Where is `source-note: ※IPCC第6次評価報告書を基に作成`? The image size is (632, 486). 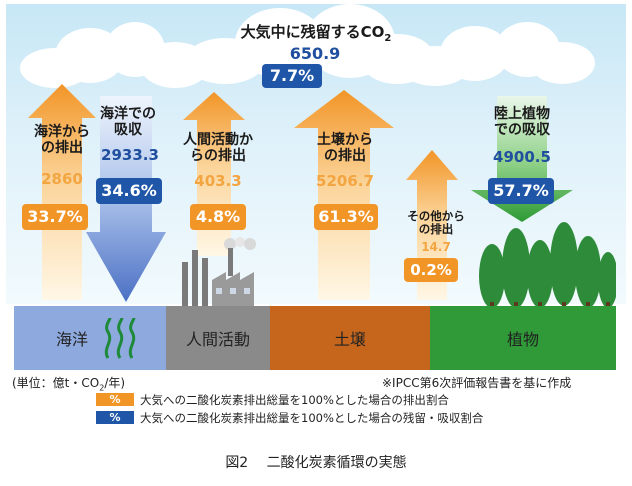
source-note: ※IPCC第6次評価報告書を基に作成 is located at coordinates (477, 383).